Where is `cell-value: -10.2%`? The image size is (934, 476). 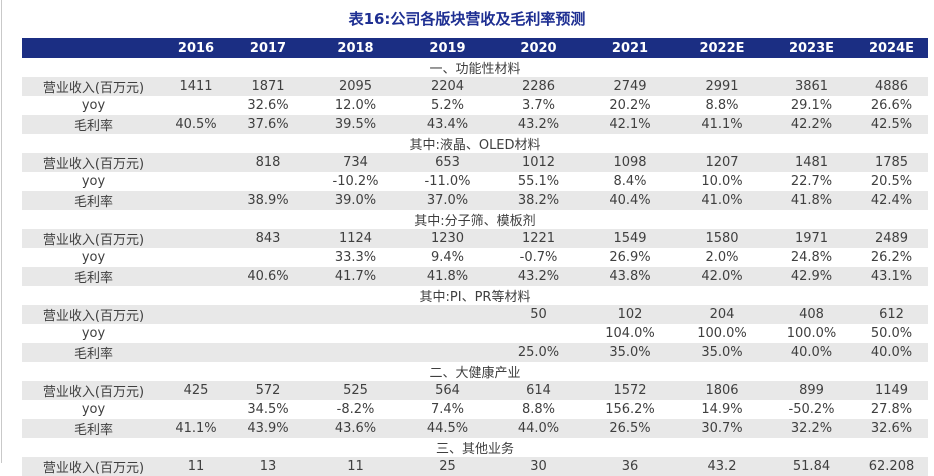
cell-value: -10.2% is located at coordinates (355, 181).